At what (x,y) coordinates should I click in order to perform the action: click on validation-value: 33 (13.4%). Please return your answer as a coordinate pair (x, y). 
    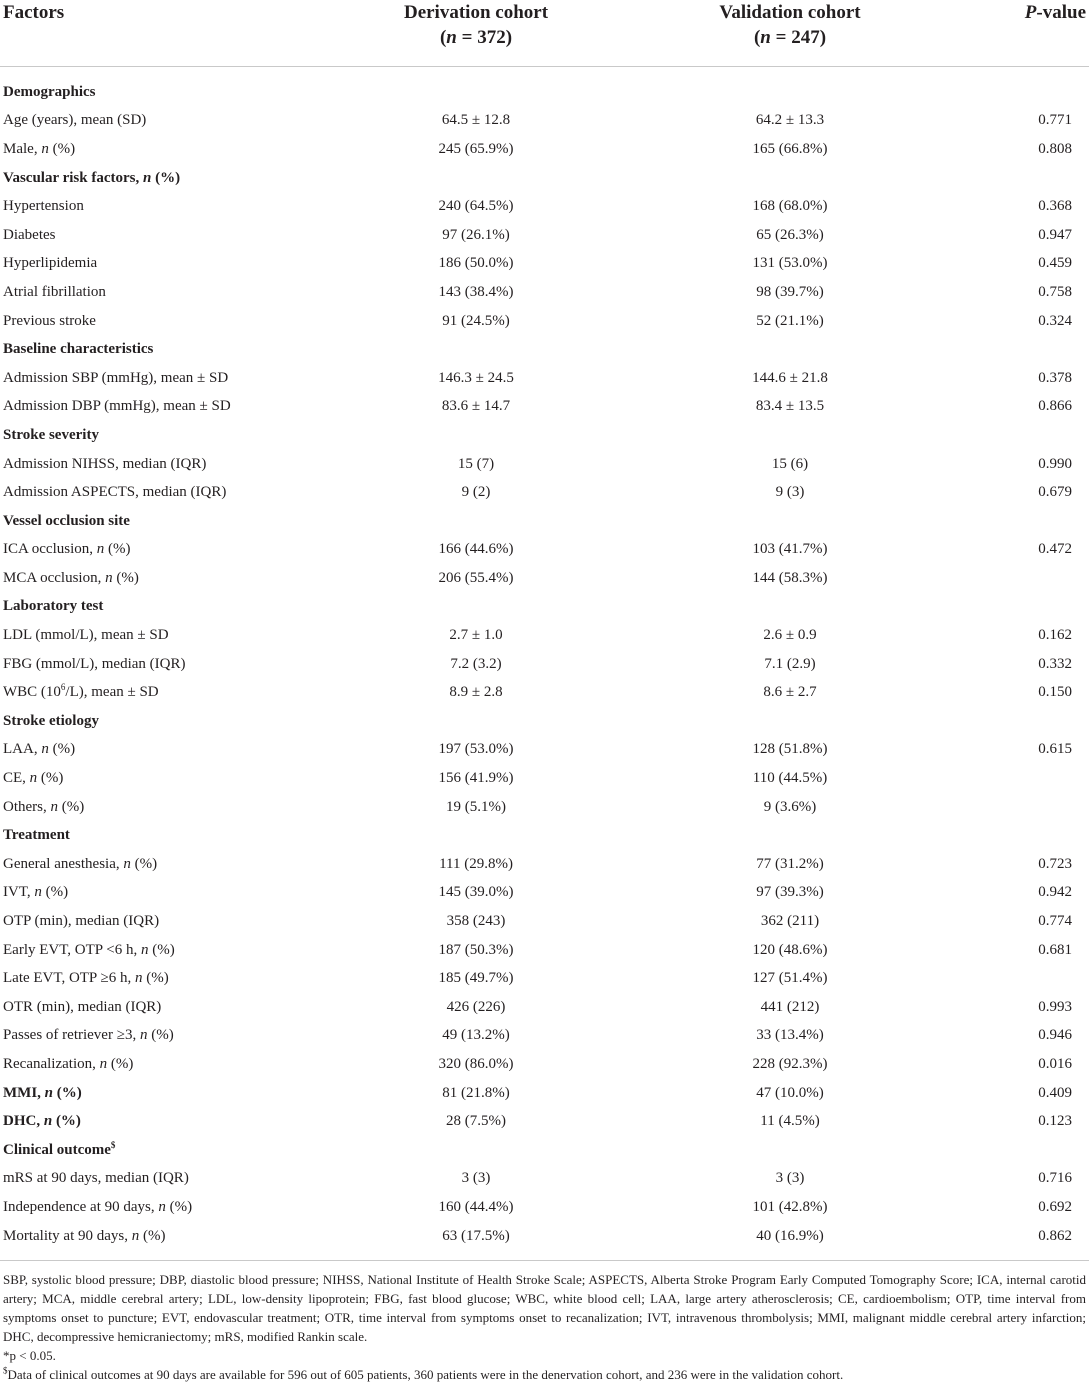
    Looking at the image, I should click on (790, 1035).